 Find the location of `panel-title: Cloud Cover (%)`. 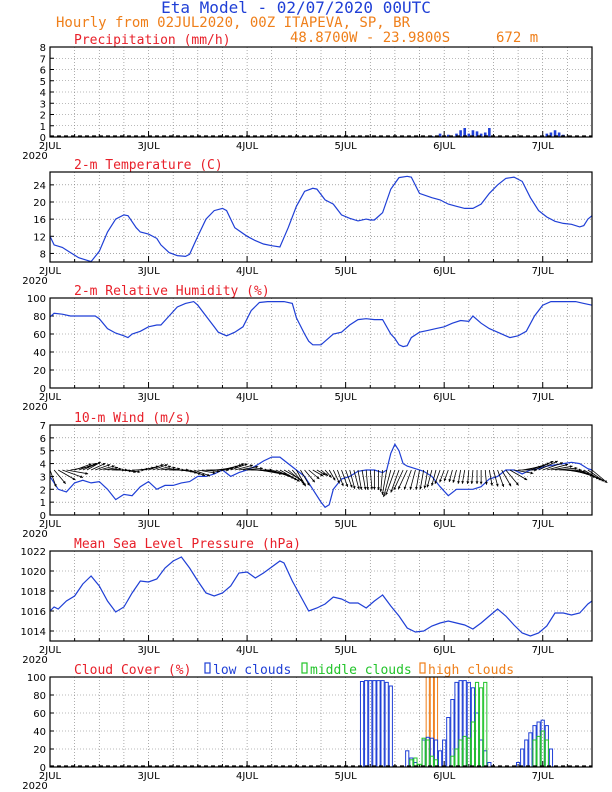

panel-title: Cloud Cover (%) is located at coordinates (132, 670).